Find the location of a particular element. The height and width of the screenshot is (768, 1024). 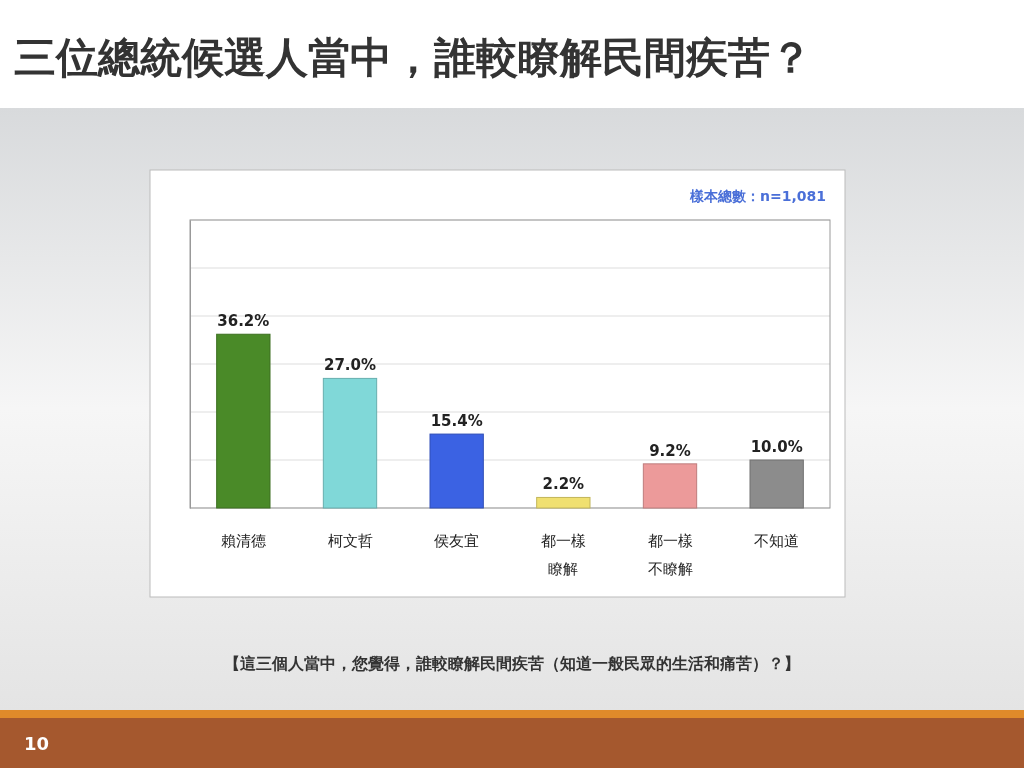

chart-title: 三位總統候選人當中，誰較瞭解民間疾苦？ is located at coordinates (413, 57).